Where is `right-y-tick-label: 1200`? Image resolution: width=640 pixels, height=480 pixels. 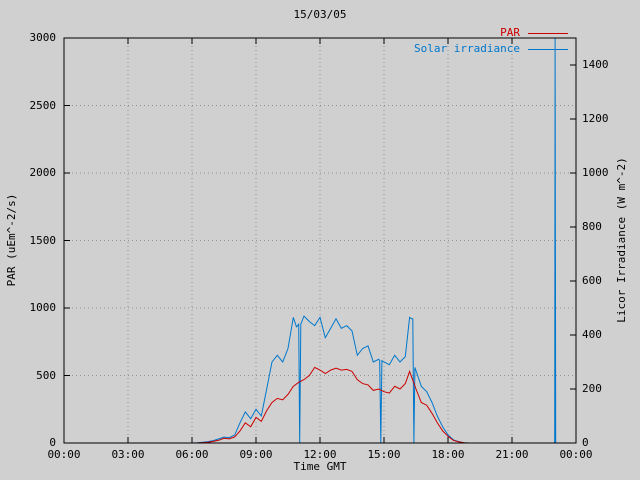 right-y-tick-label: 1200 is located at coordinates (595, 118).